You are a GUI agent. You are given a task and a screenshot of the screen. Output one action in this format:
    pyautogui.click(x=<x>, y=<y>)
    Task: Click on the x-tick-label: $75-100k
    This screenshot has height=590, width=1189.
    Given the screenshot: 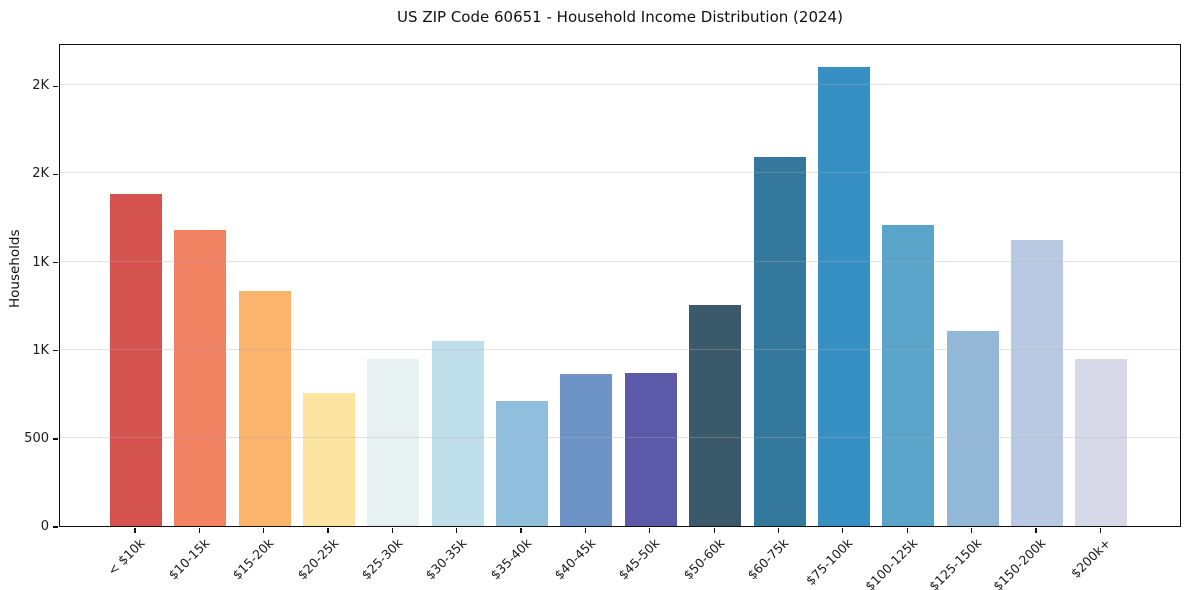 What is the action you would take?
    pyautogui.click(x=829, y=561)
    